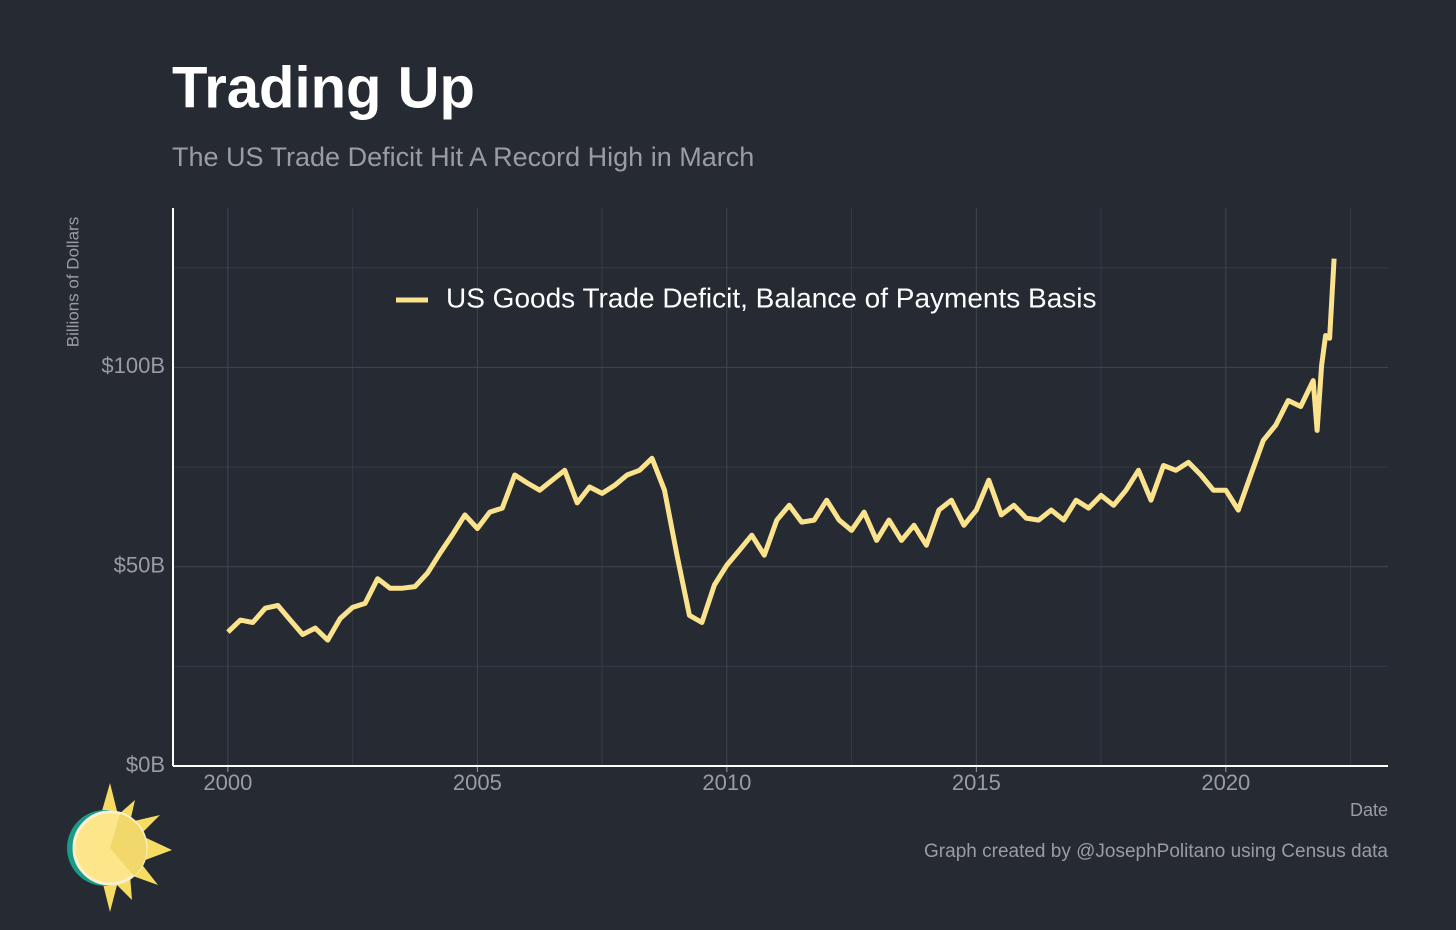  I want to click on y-axis-label: Billions of Dollars, so click(72, 282).